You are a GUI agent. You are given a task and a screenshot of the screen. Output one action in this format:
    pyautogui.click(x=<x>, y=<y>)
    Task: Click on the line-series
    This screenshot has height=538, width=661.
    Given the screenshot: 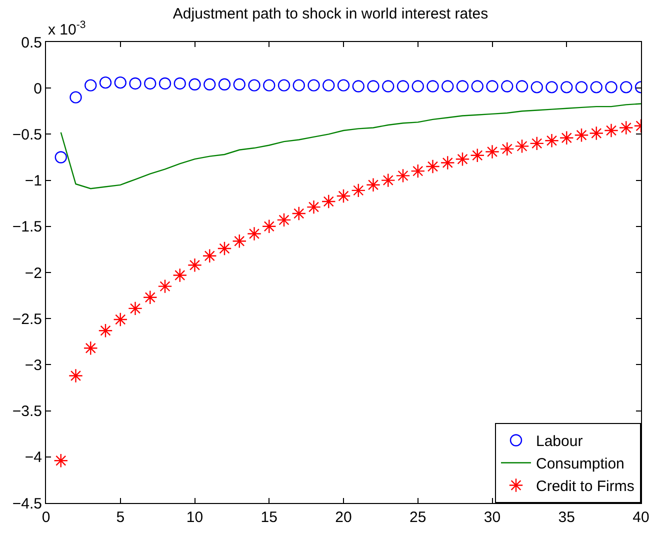 What is the action you would take?
    pyautogui.click(x=350, y=146)
    